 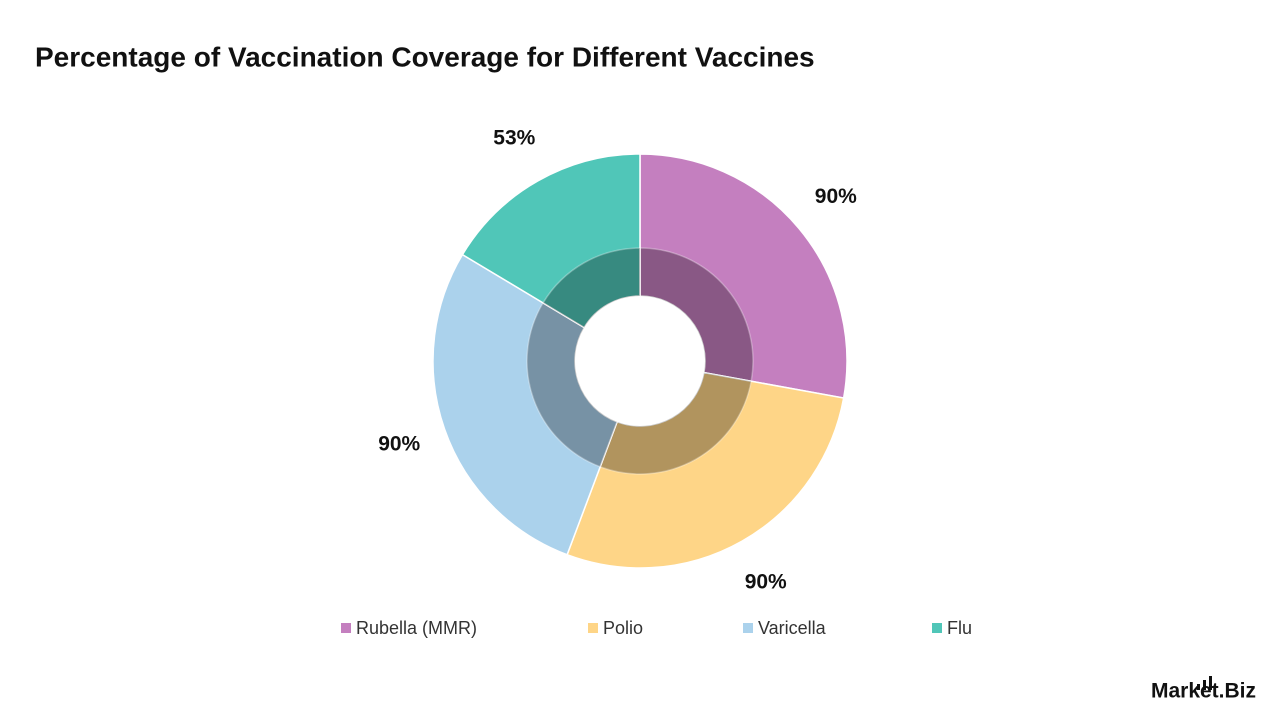 What do you see at coordinates (959, 628) in the screenshot?
I see `legend-label: Flu` at bounding box center [959, 628].